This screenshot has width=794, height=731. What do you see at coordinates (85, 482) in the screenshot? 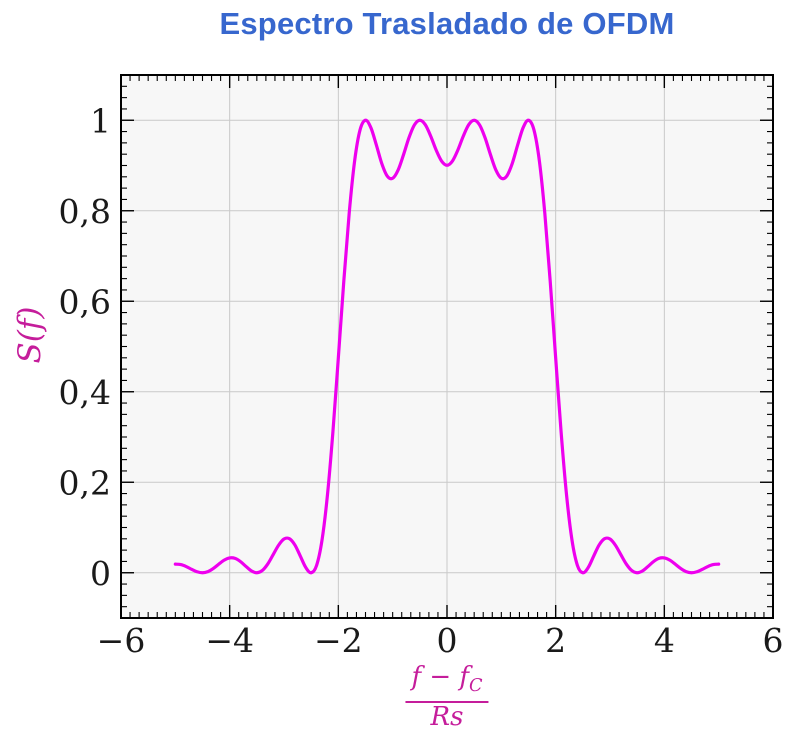
I see `y-tick-label: 0,2` at bounding box center [85, 482].